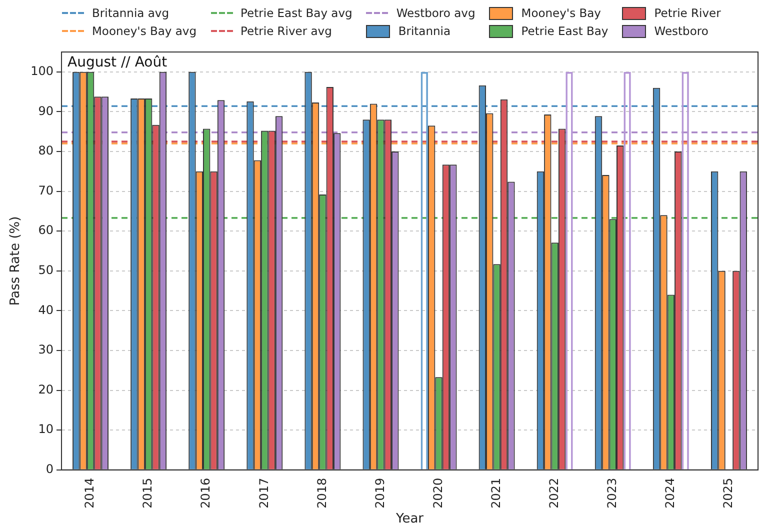 Image resolution: width=759 pixels, height=527 pixels. Describe the element at coordinates (379, 493) in the screenshot. I see `x-tick-label: 2019` at that location.